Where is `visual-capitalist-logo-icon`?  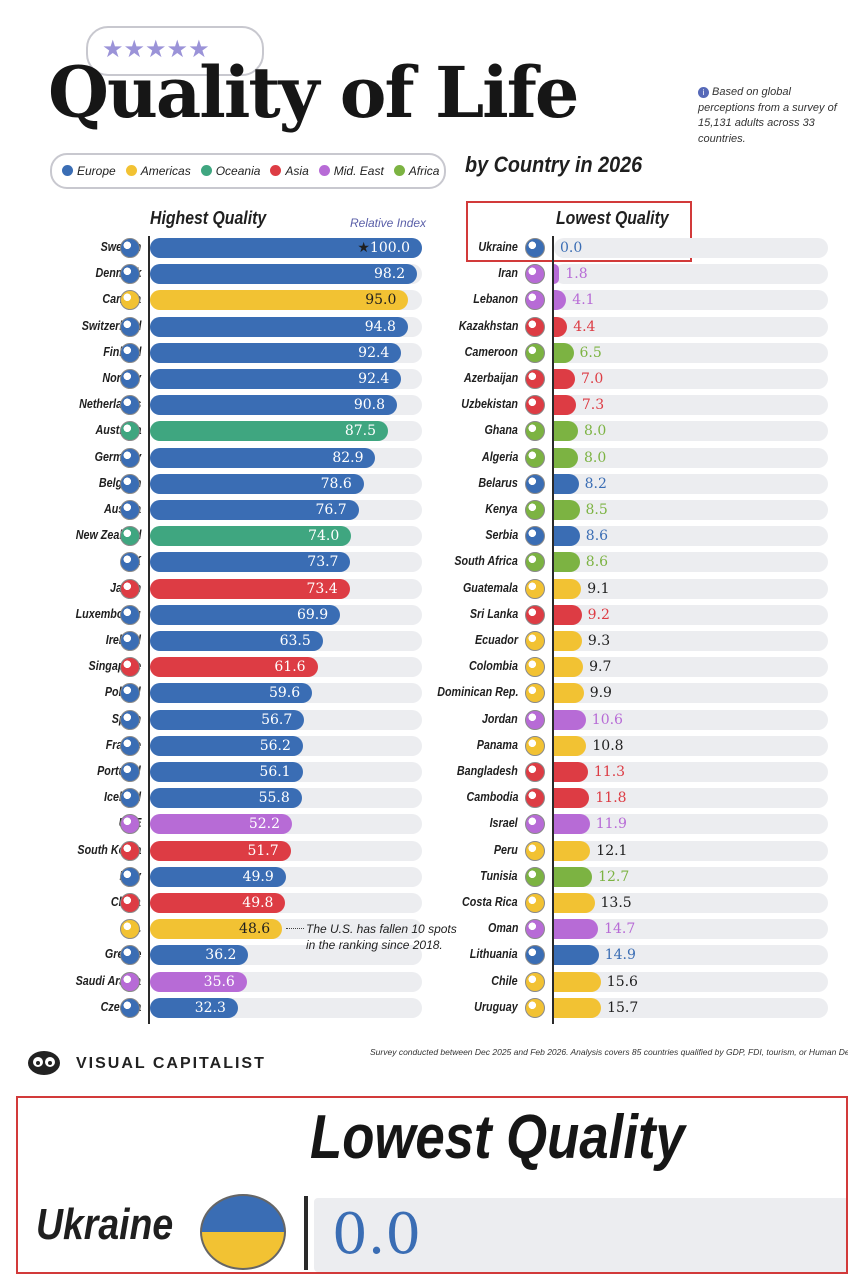
visual-capitalist-logo-icon is located at coordinates (44, 1063).